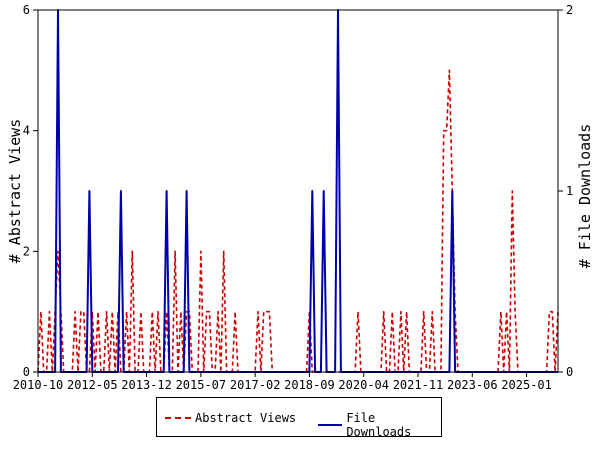 The image size is (600, 450). What do you see at coordinates (526, 385) in the screenshot?
I see `x-tick-label: 2025-01` at bounding box center [526, 385].